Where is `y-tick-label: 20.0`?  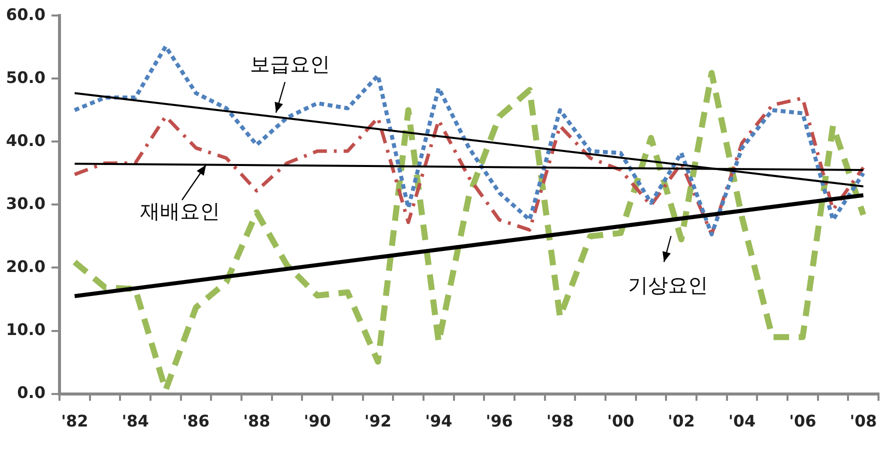
y-tick-label: 20.0 is located at coordinates (26, 266).